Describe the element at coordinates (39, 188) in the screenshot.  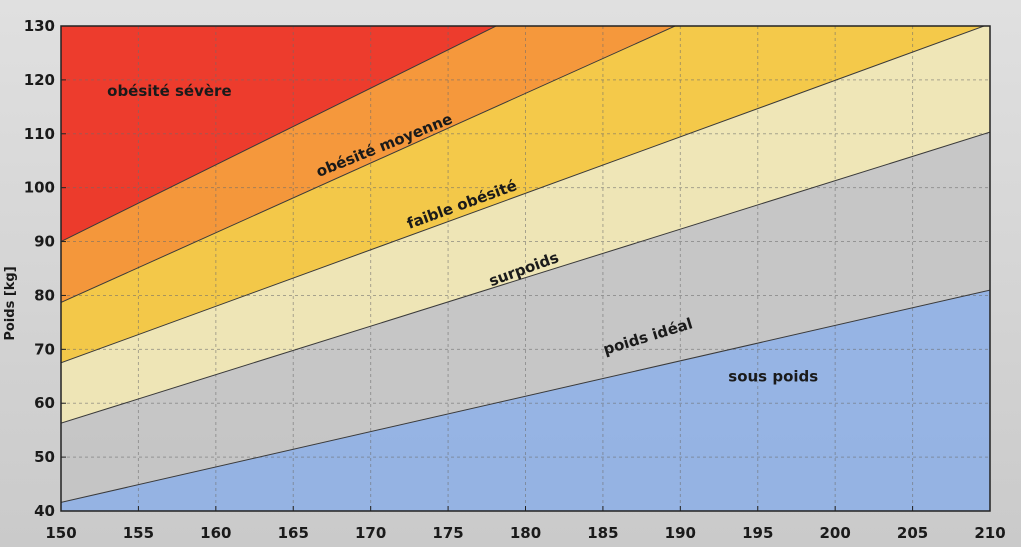
I see `y-tick-label: 100` at that location.